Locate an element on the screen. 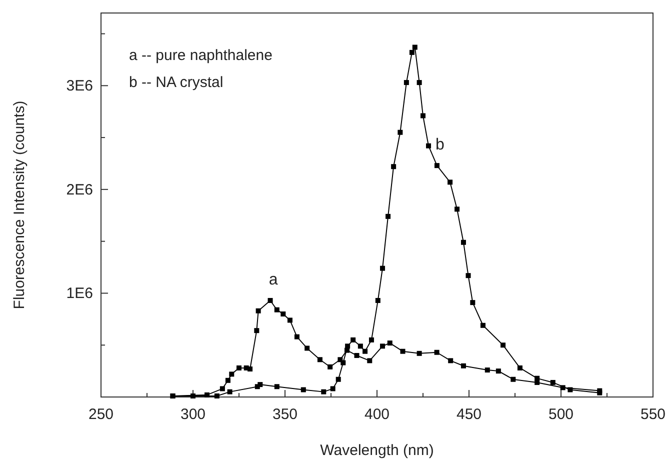 The width and height of the screenshot is (670, 469). x-axis-title: Wavelength (nm) is located at coordinates (377, 450).